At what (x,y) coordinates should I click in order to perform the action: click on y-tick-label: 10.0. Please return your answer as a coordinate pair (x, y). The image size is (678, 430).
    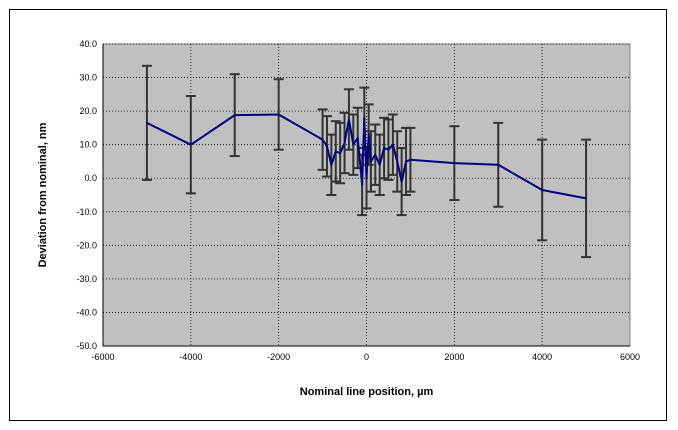
    Looking at the image, I should click on (88, 145).